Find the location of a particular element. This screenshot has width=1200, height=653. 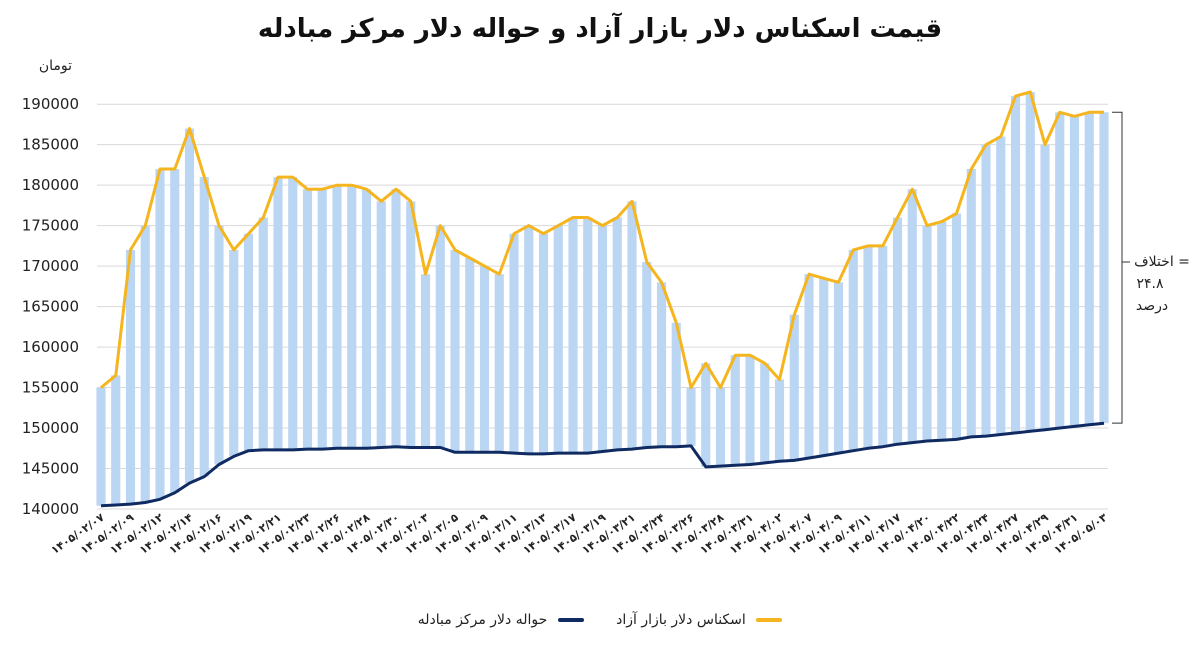

y-tick-label-6: 170000 is located at coordinates (50, 266).